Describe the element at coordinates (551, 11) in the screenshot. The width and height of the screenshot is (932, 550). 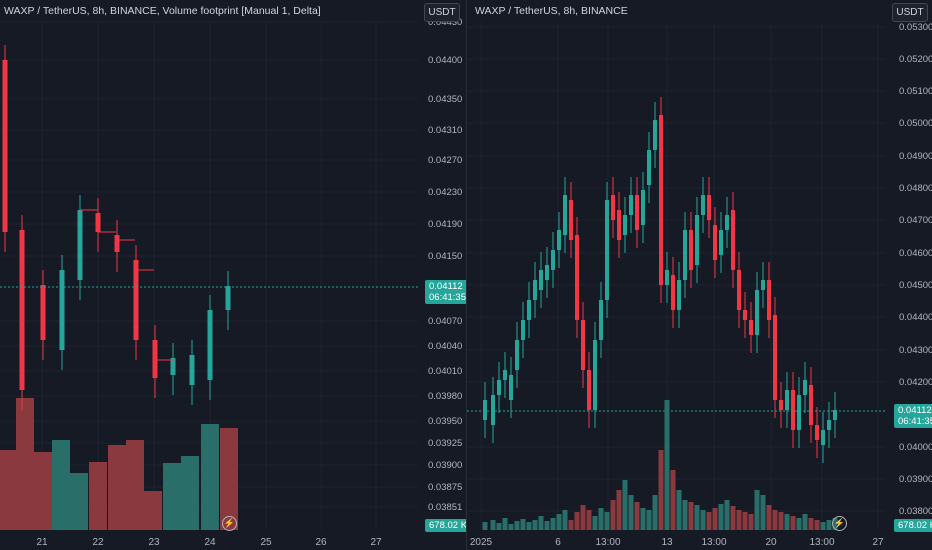
I see `right-chart-title: WAXP / TetherUS, 8h, BINANCE` at that location.